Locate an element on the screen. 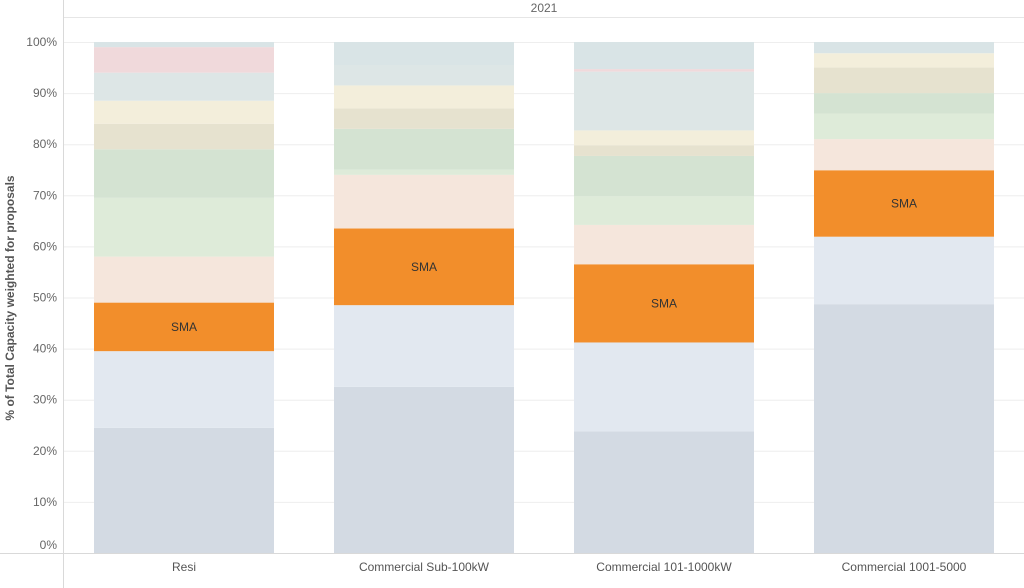  y-tick-label: 30% is located at coordinates (45, 400).